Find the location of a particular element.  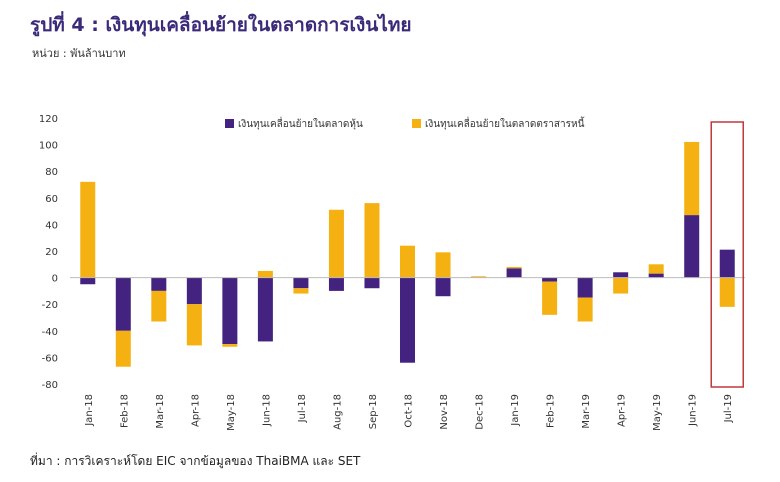

x-tick-label: Oct-18 is located at coordinates (409, 411).